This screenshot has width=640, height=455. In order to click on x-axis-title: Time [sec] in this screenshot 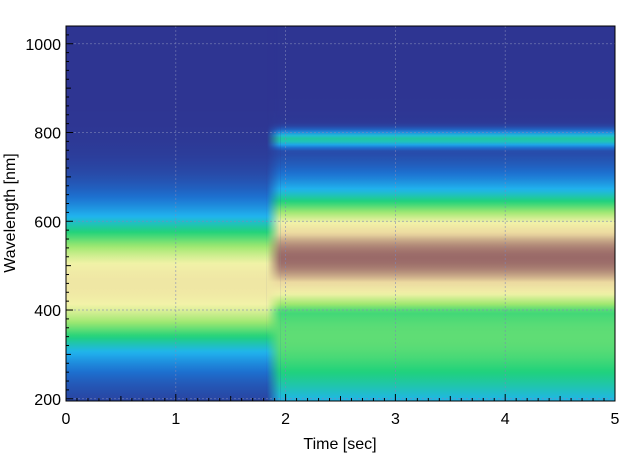, I will do `click(339, 444)`.